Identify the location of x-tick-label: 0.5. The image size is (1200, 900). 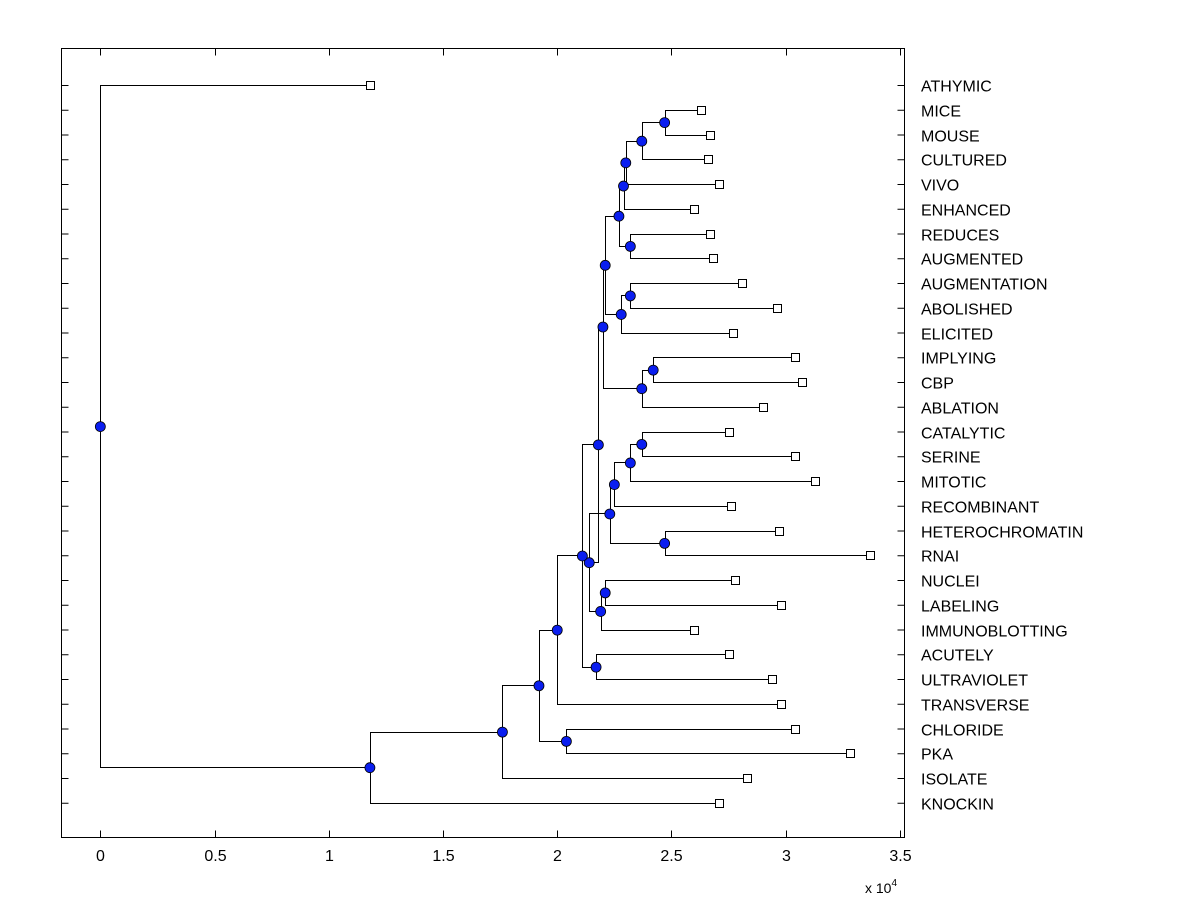
(215, 856).